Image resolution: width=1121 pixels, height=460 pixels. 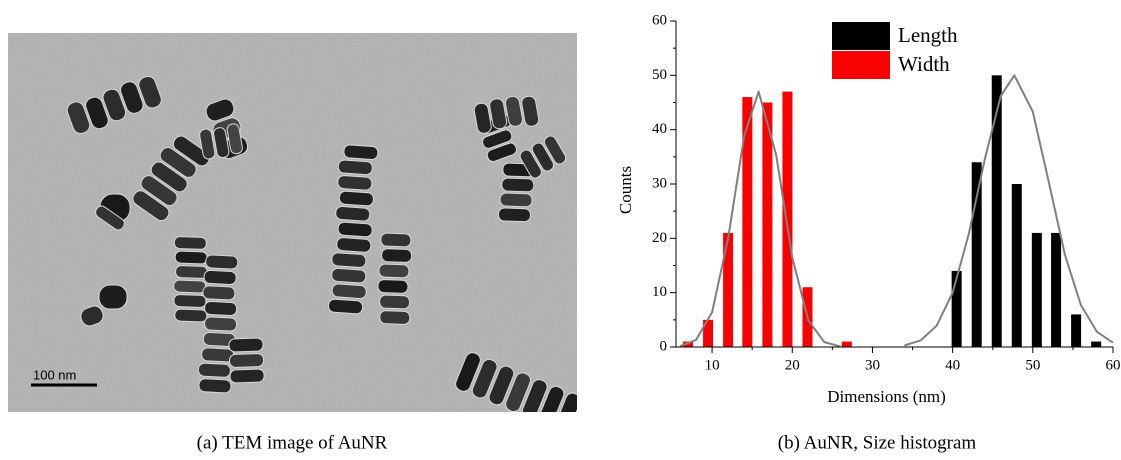 I want to click on y-axis-label: Counts, so click(x=625, y=190).